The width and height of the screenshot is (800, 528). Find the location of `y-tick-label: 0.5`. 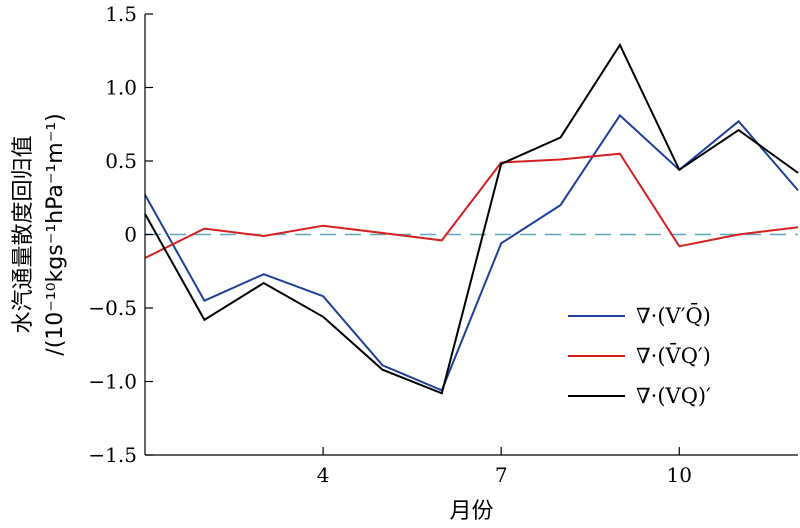

y-tick-label: 0.5 is located at coordinates (121, 161).